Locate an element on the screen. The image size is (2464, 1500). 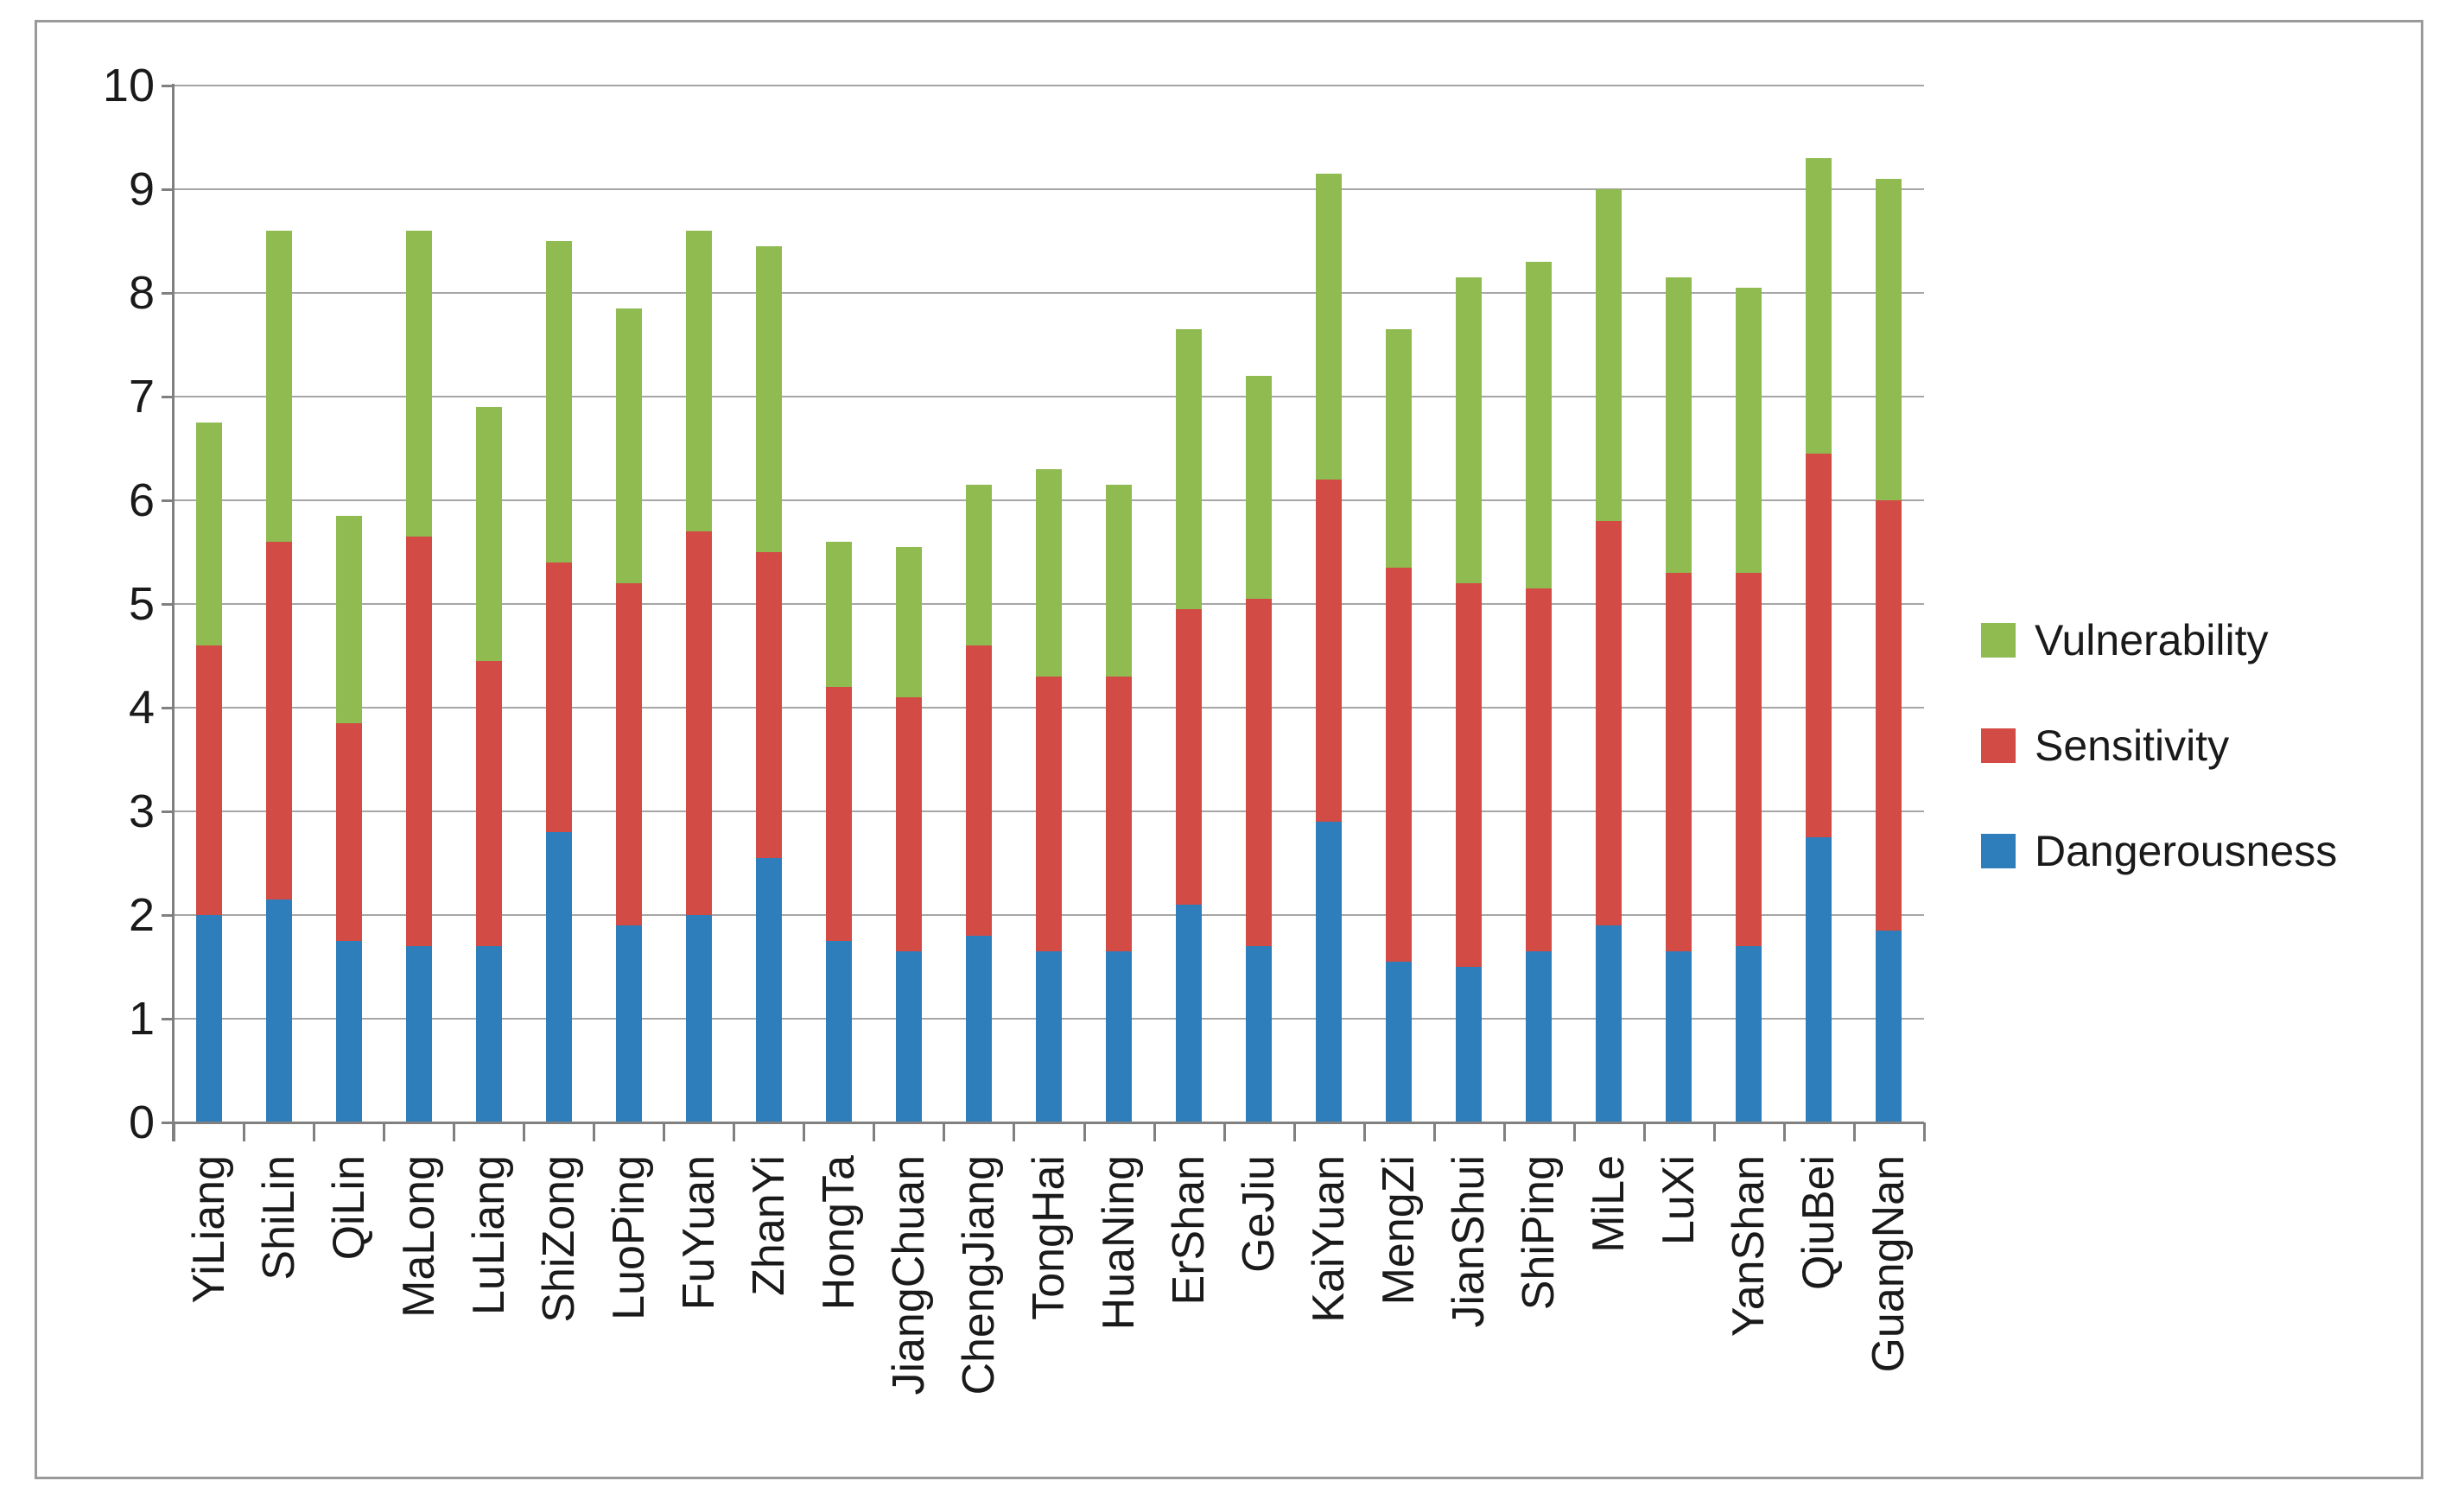
legend-item: Sensitivity is located at coordinates (2105, 745).